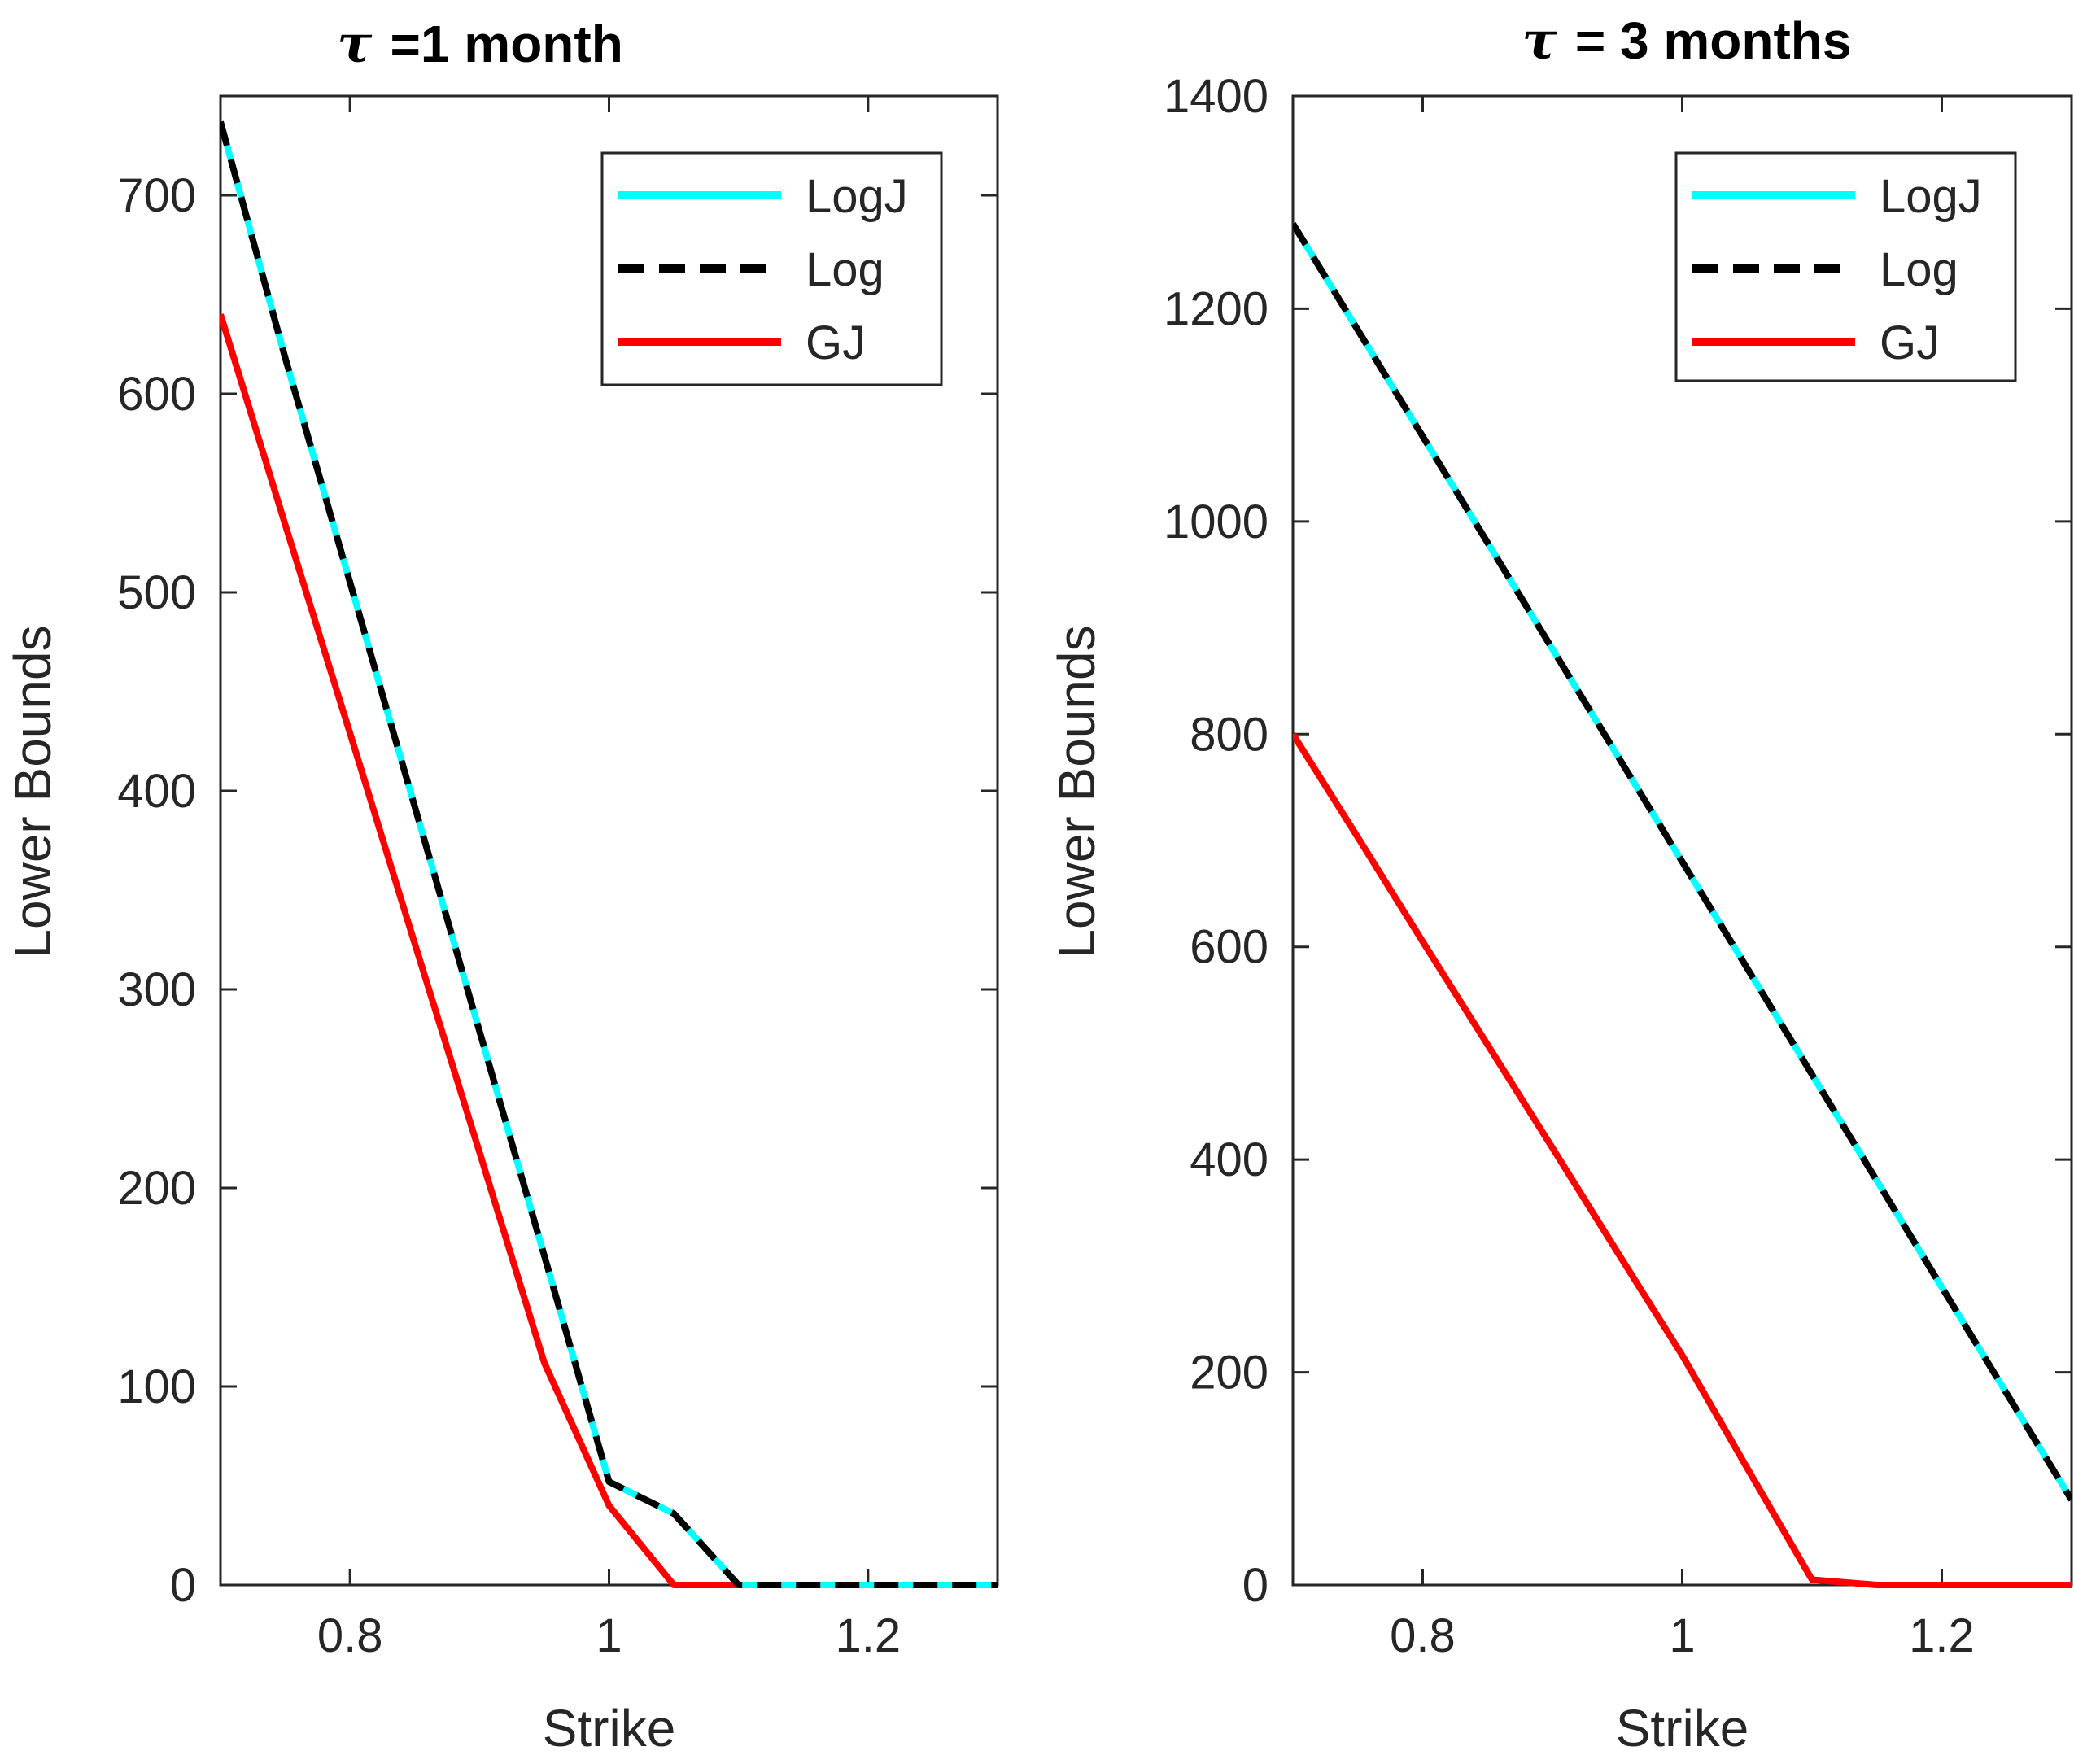 This screenshot has width=2074, height=1764. What do you see at coordinates (1229, 734) in the screenshot?
I see `y-tick-label: 800` at bounding box center [1229, 734].